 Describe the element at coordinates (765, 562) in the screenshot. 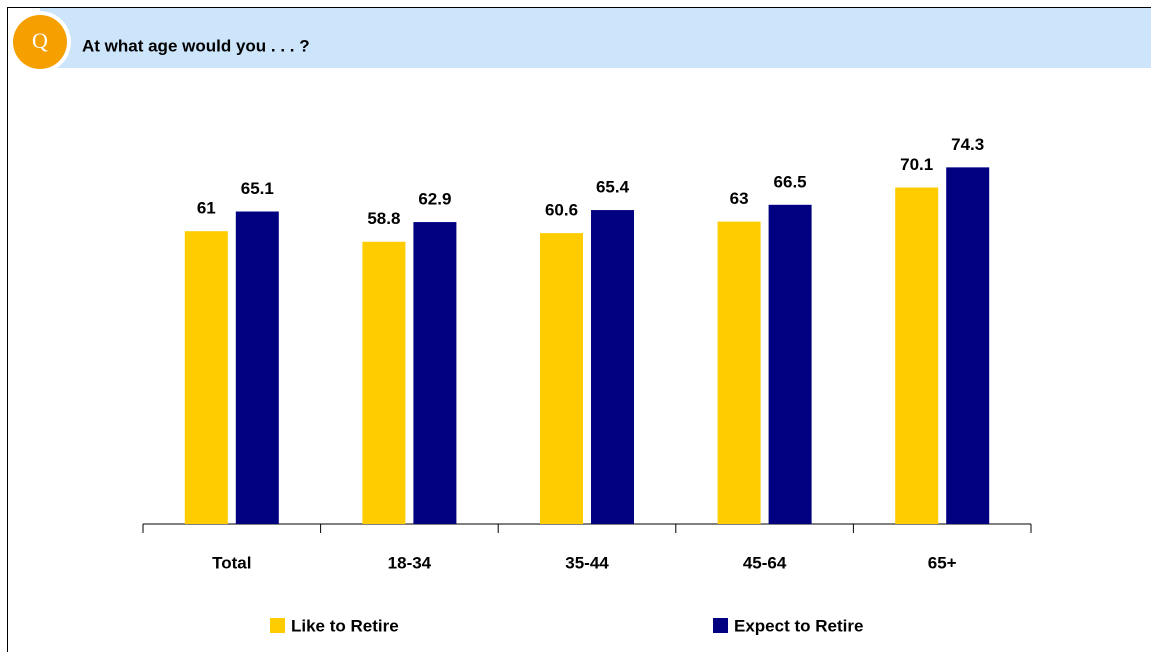

I see `x-tick-label: 45-64` at that location.